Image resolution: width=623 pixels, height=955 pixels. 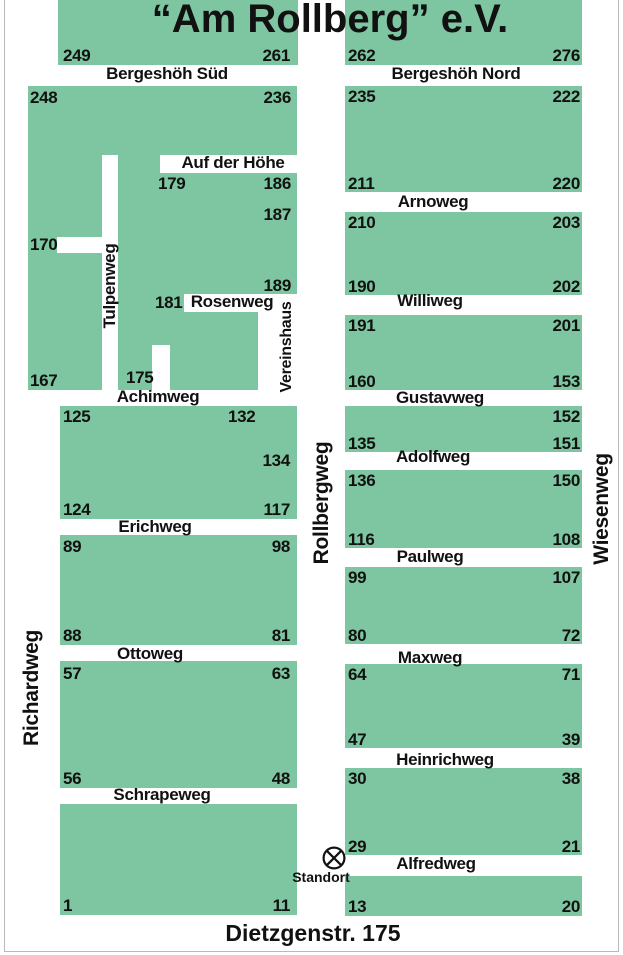 I want to click on plot-number: 276, so click(x=566, y=55).